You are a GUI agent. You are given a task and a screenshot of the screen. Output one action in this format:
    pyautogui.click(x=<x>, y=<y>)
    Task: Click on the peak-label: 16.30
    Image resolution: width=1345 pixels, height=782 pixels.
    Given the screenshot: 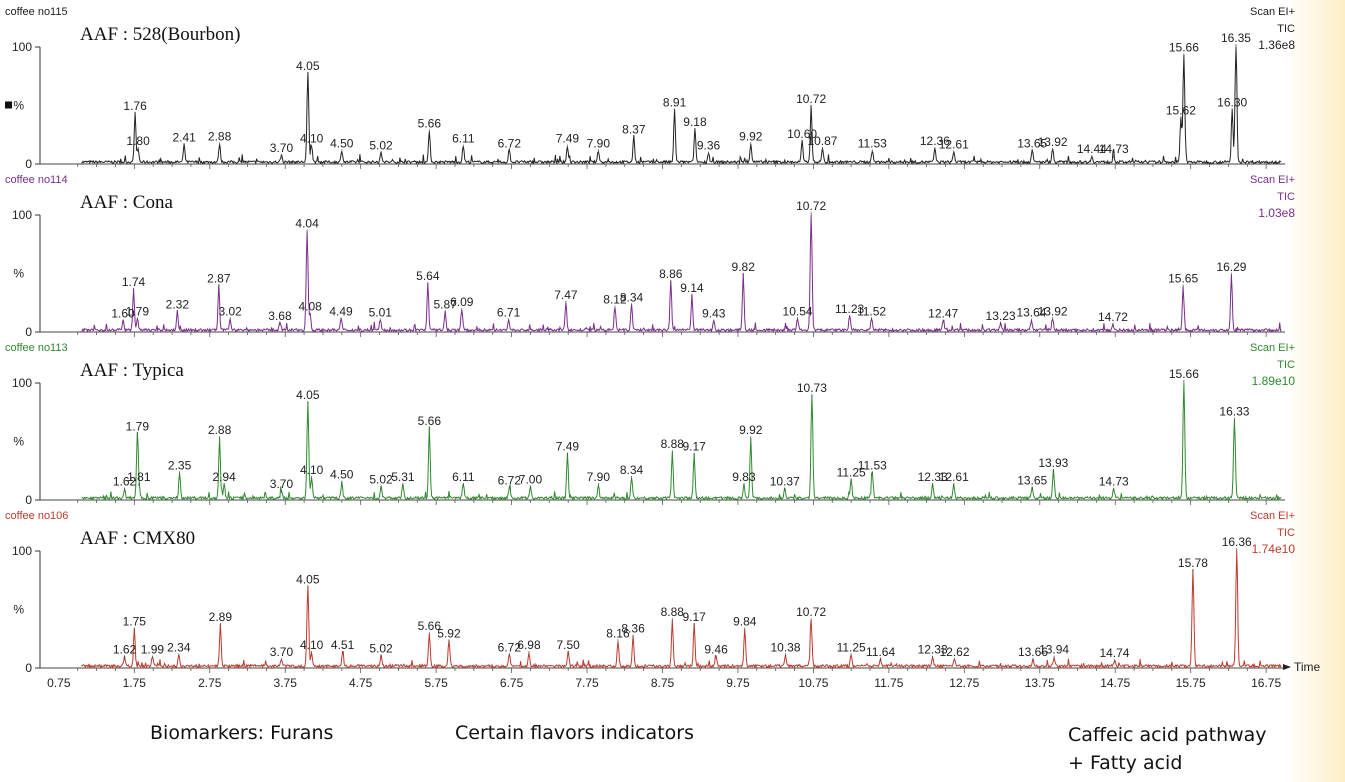 What is the action you would take?
    pyautogui.click(x=1232, y=102)
    